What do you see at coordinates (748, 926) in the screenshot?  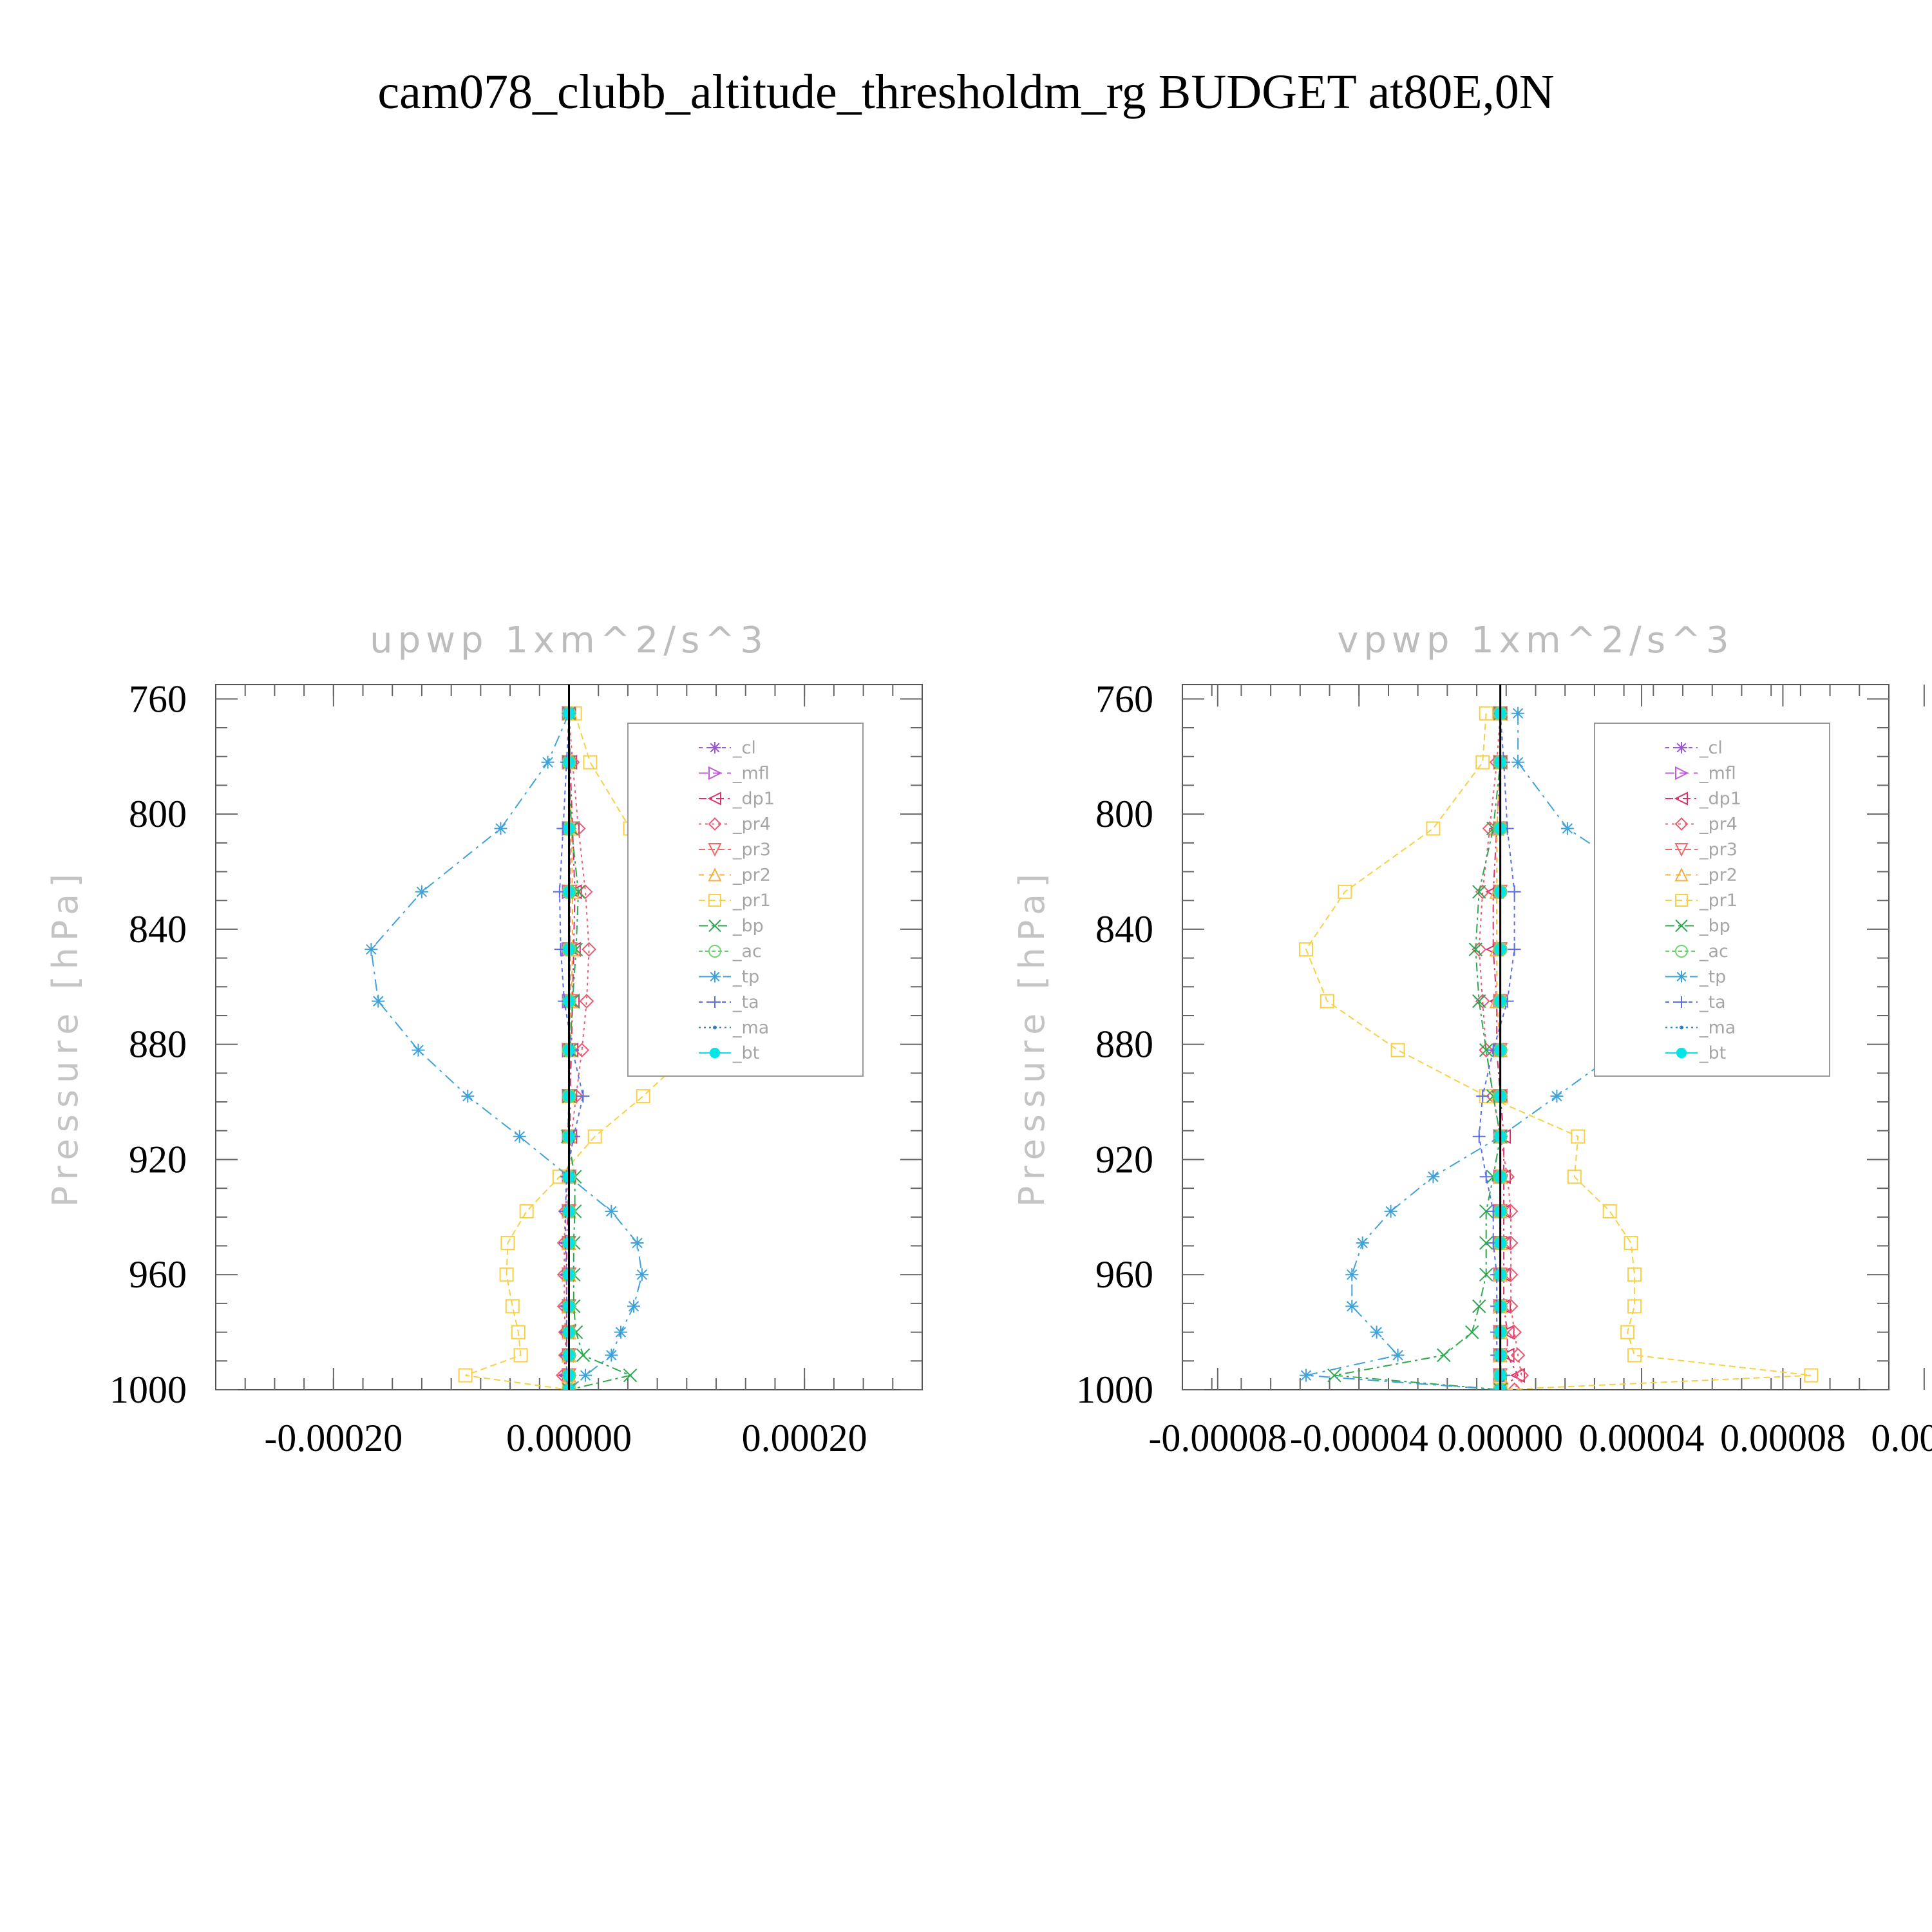 I see `legend-label: _bp` at bounding box center [748, 926].